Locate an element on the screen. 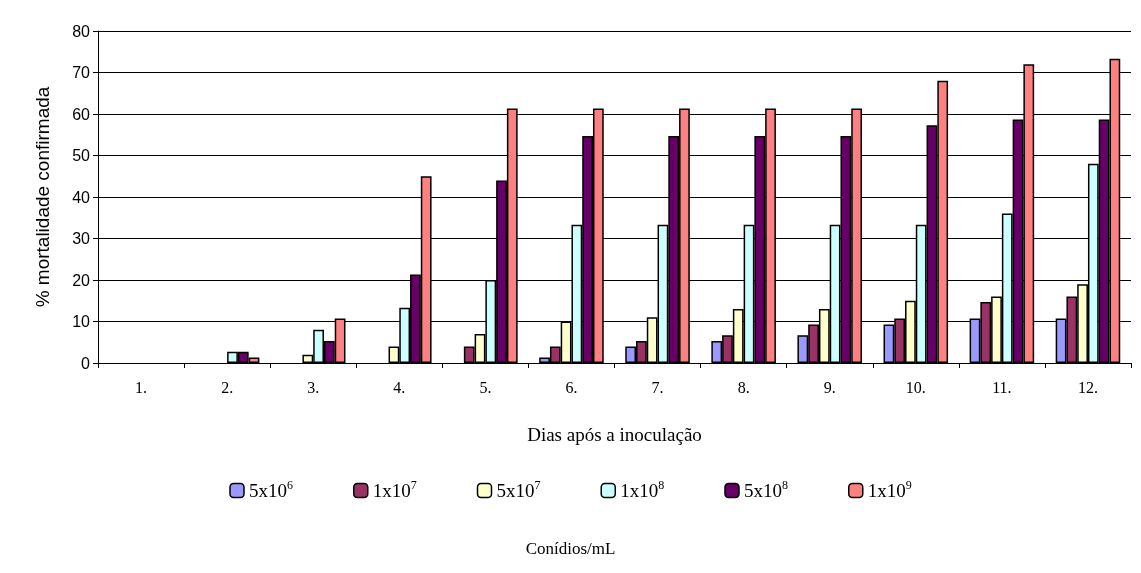 This screenshot has height=573, width=1141. legend-title: Conídios/mL is located at coordinates (570, 548).